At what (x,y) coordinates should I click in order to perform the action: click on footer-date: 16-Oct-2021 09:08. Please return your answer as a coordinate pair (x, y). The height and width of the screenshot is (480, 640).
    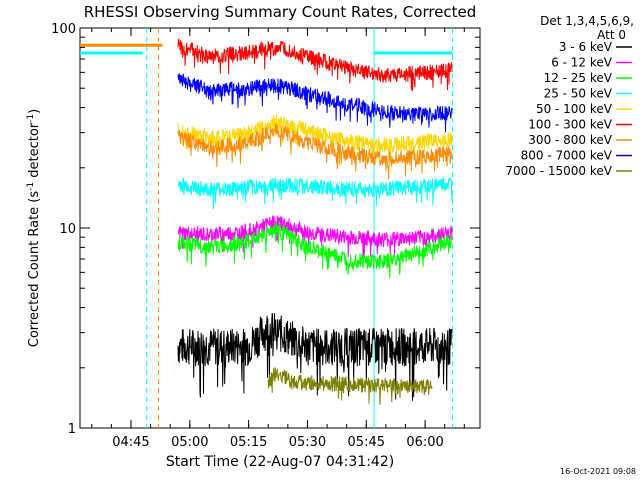
    Looking at the image, I should click on (598, 471).